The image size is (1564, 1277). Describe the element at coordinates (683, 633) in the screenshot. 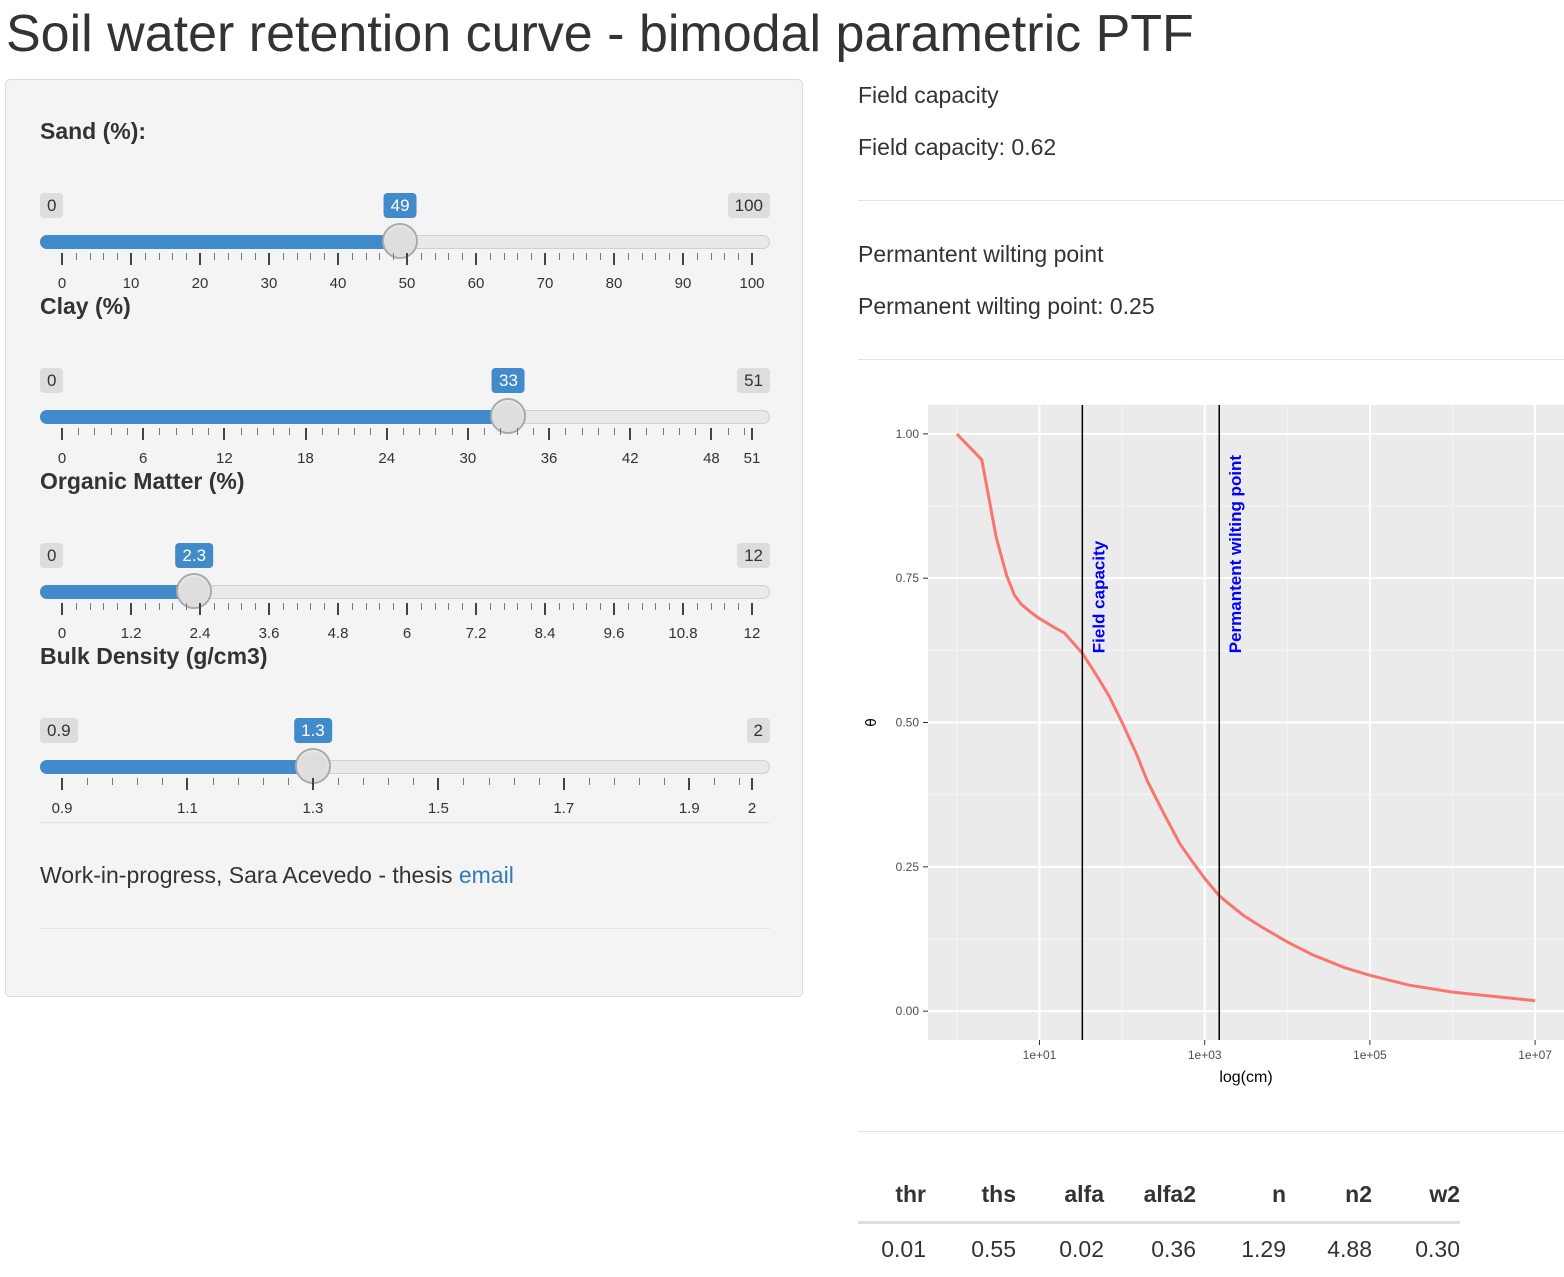

I see `slider-tick-label: 10.8` at that location.